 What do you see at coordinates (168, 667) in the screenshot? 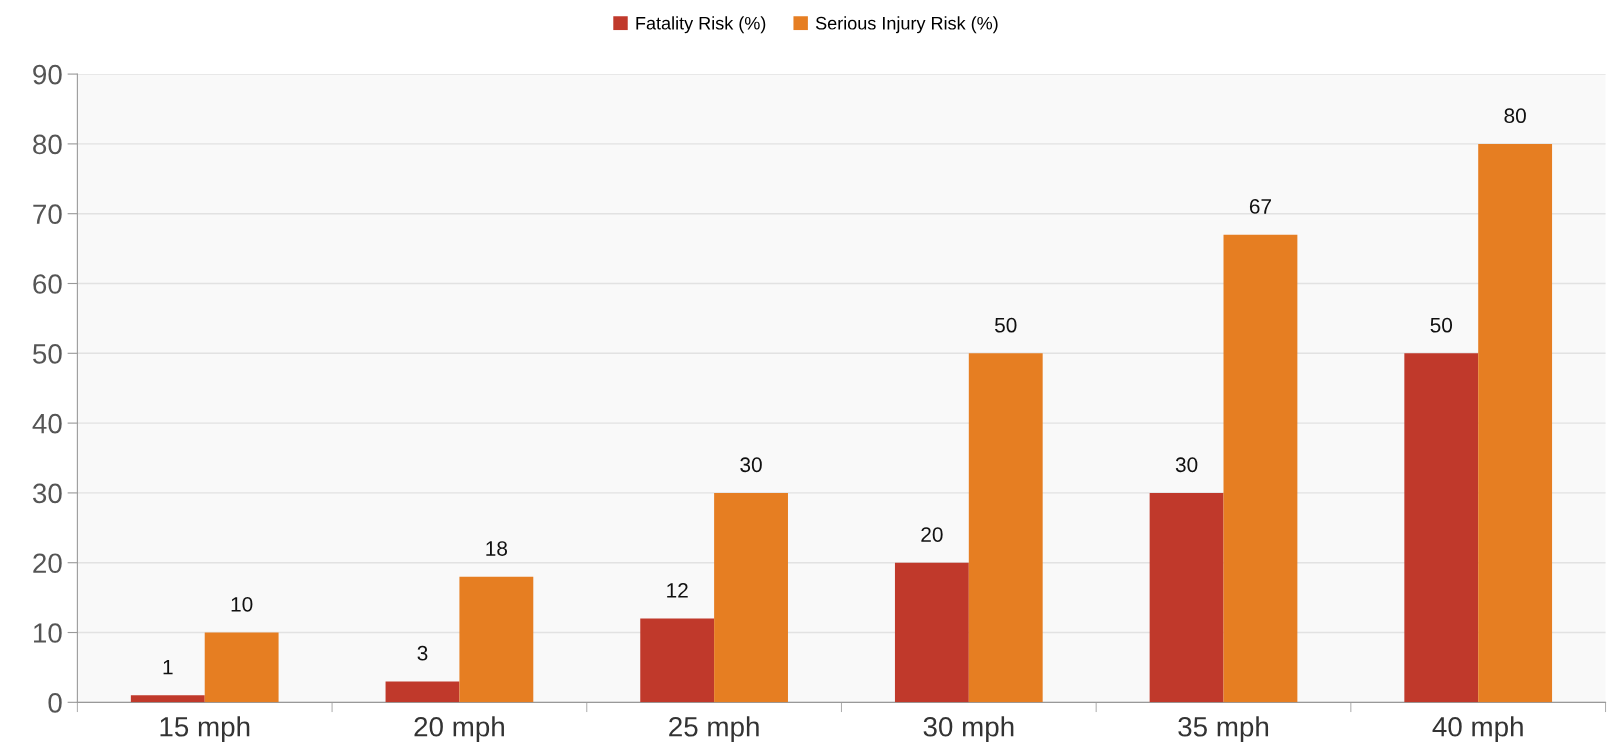
I see `data-label: 1` at bounding box center [168, 667].